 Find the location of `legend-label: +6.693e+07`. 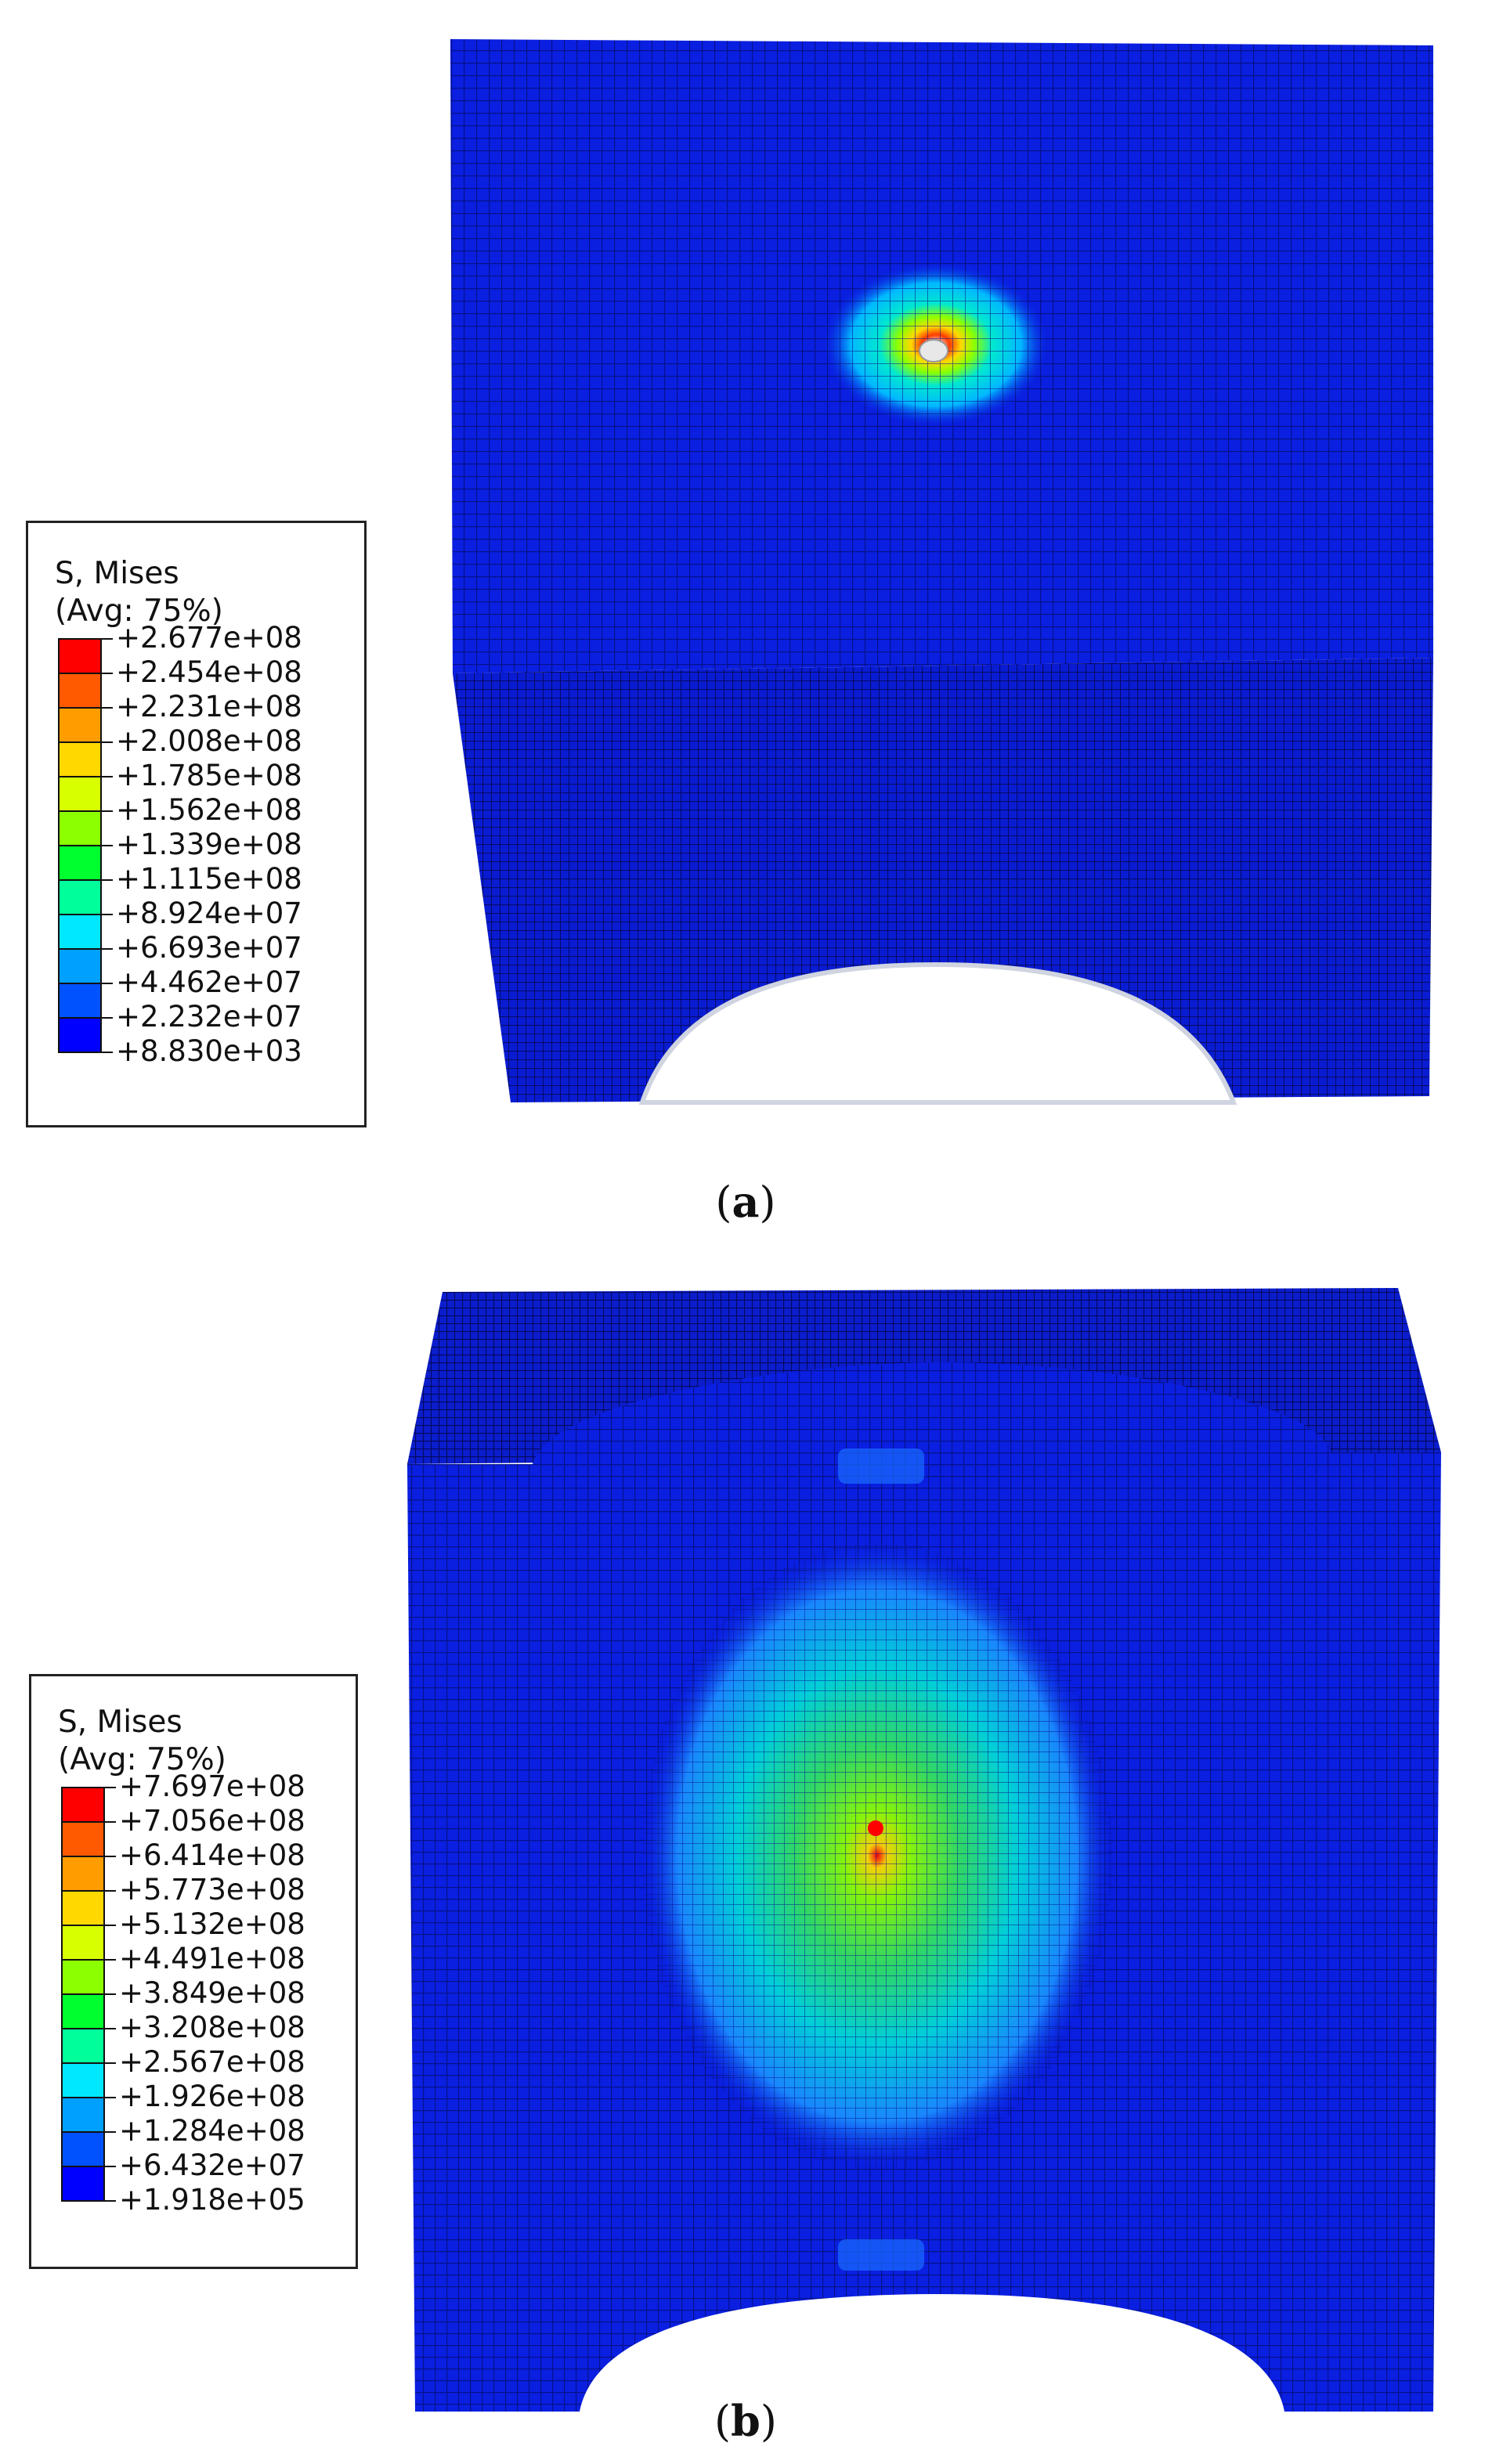

legend-label: +6.693e+07 is located at coordinates (209, 948).